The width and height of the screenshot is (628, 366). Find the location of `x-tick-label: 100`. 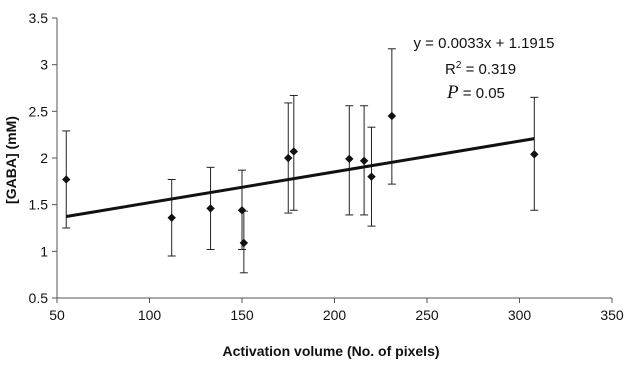

x-tick-label: 100 is located at coordinates (150, 315).